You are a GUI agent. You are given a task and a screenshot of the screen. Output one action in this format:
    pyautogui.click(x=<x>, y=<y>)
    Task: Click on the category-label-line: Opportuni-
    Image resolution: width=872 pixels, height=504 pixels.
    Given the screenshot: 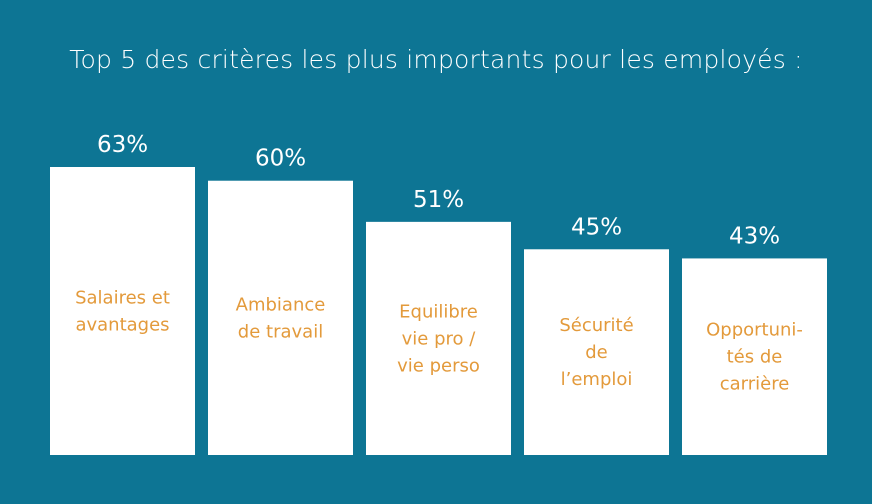 What is the action you would take?
    pyautogui.click(x=754, y=330)
    